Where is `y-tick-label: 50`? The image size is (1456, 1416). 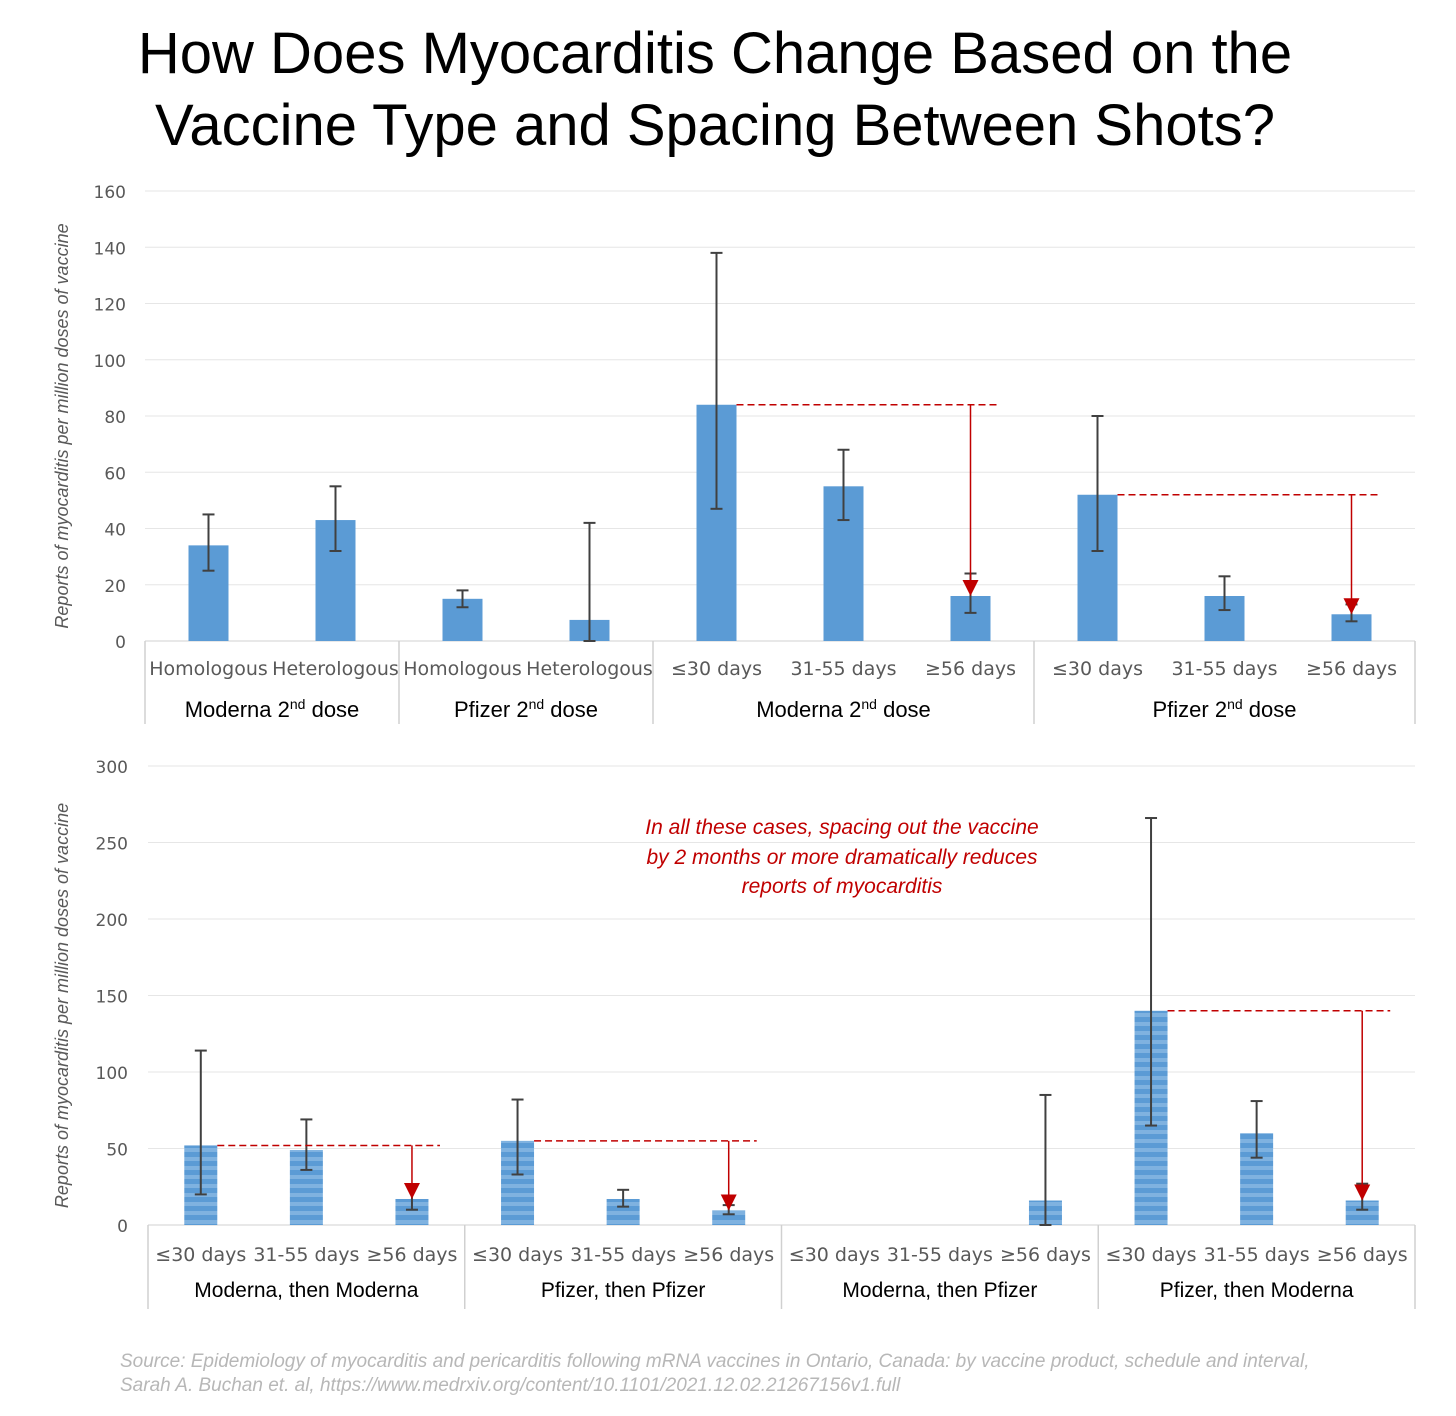
y-tick-label: 50 is located at coordinates (117, 1151).